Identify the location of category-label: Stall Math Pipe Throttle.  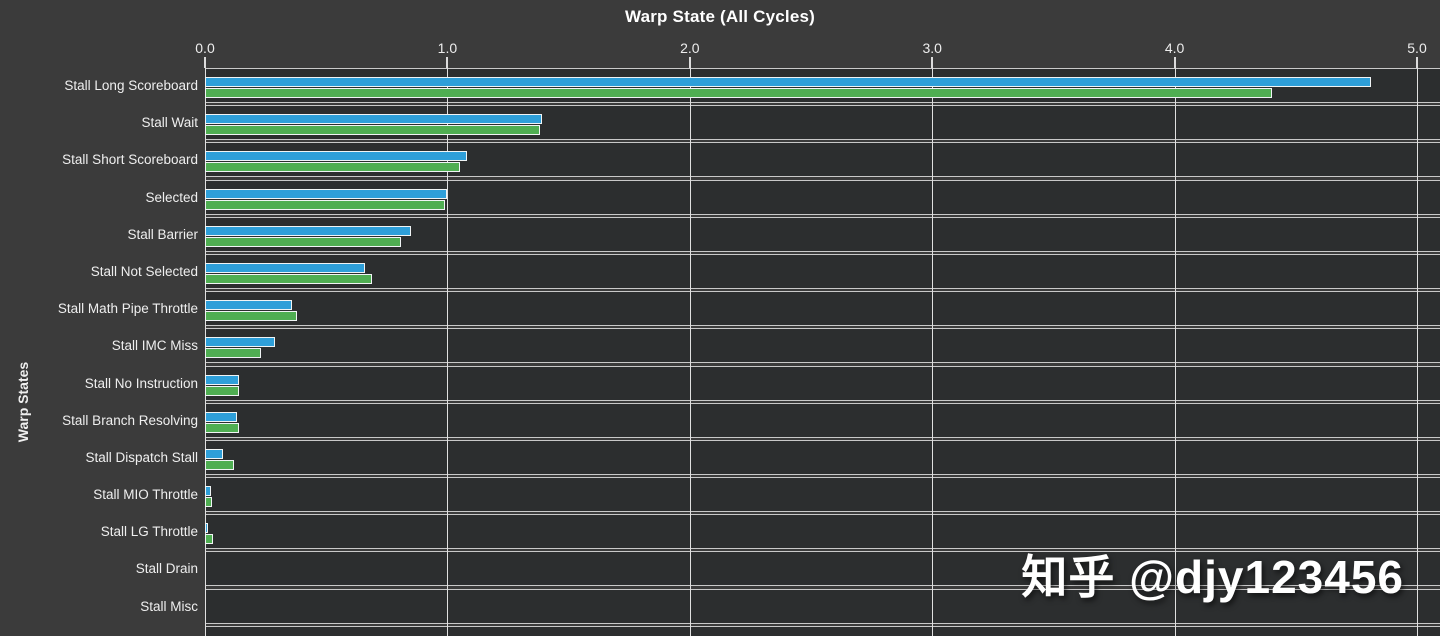
(127, 309).